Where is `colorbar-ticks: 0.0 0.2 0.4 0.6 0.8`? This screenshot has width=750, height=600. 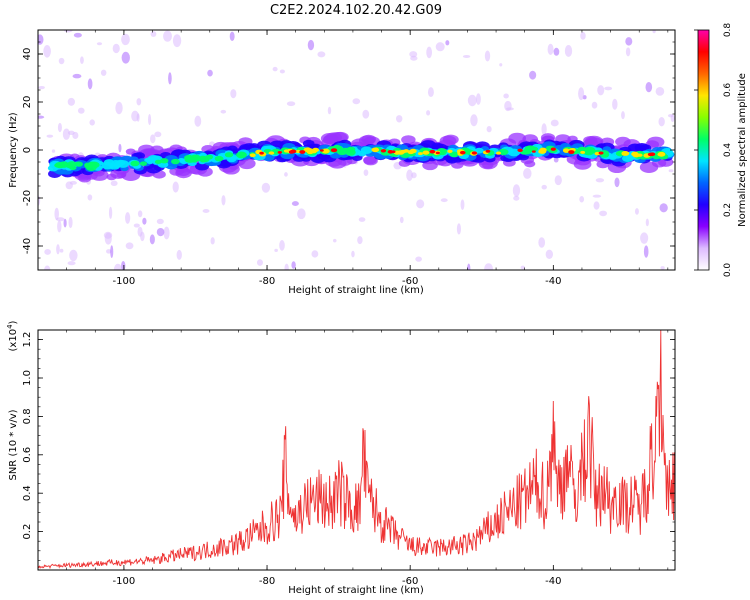
colorbar-ticks: 0.0 0.2 0.4 0.6 0.8 is located at coordinates (713, 150).